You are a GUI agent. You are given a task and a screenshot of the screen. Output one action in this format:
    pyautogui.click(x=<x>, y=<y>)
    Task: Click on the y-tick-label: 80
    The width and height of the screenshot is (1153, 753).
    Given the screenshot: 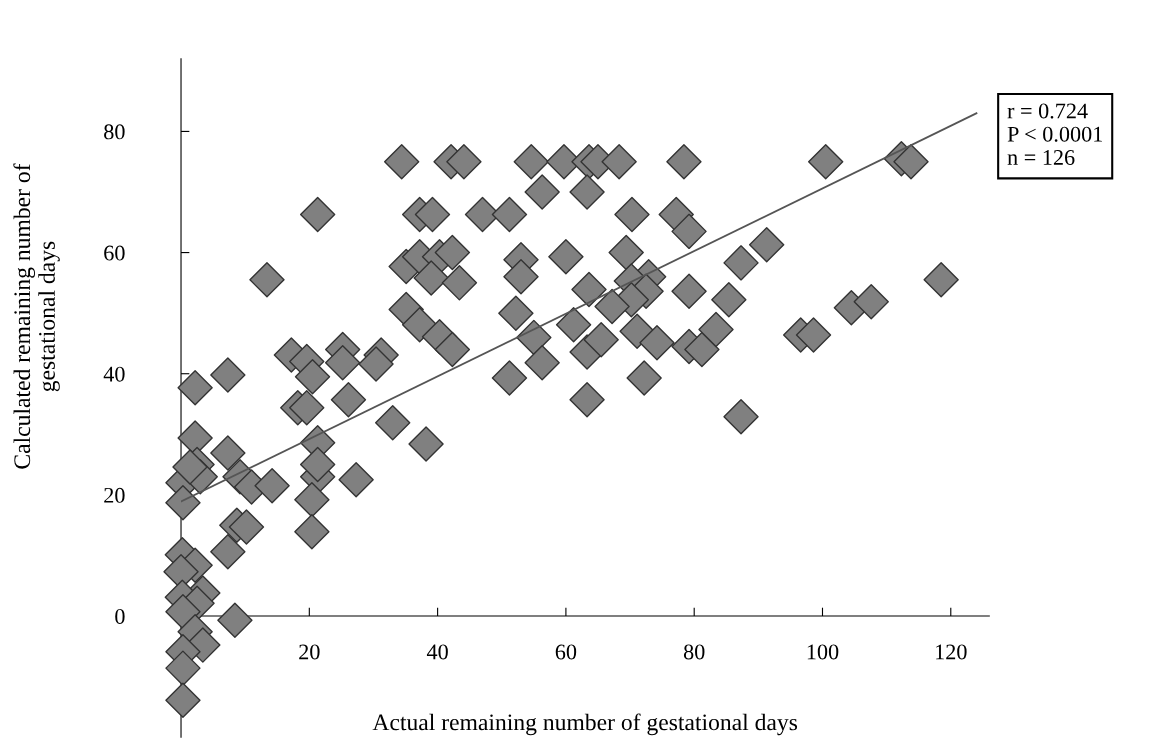 What is the action you would take?
    pyautogui.click(x=114, y=132)
    